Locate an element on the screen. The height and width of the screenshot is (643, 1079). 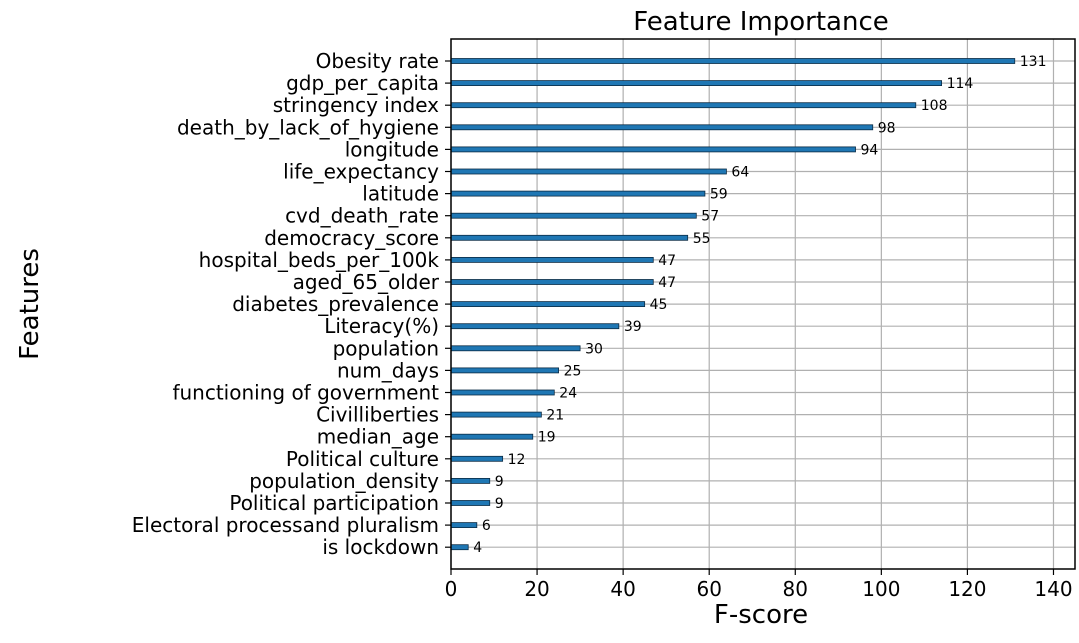
category-label: cvd_death_rate is located at coordinates (362, 216).